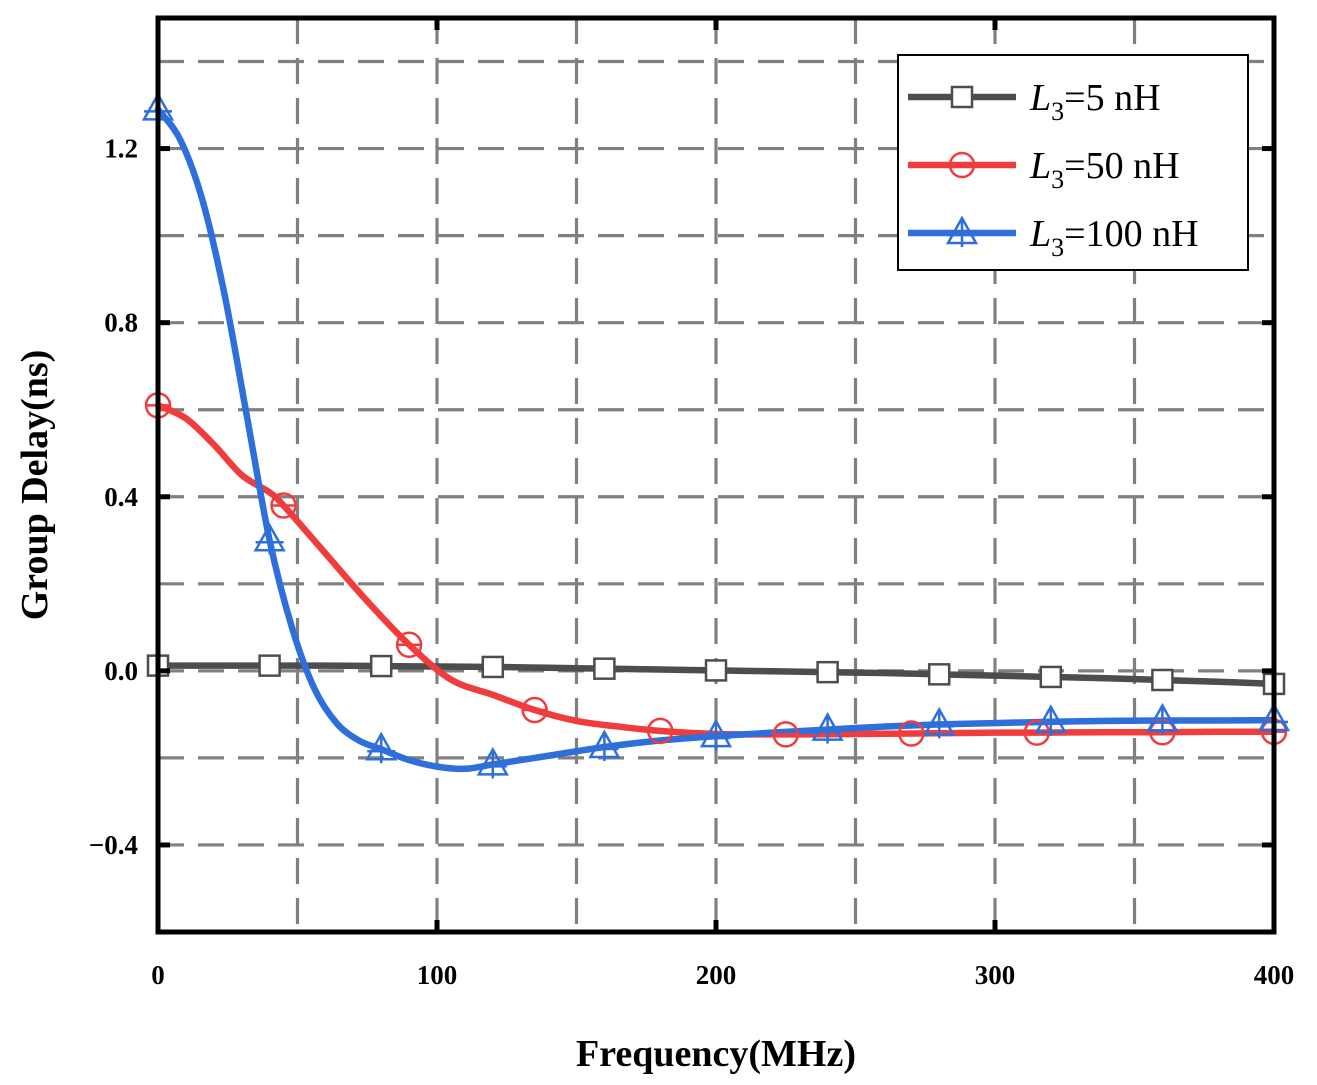 This screenshot has height=1085, width=1317. Describe the element at coordinates (1104, 169) in the screenshot. I see `legend-label: L3=50 nH` at that location.